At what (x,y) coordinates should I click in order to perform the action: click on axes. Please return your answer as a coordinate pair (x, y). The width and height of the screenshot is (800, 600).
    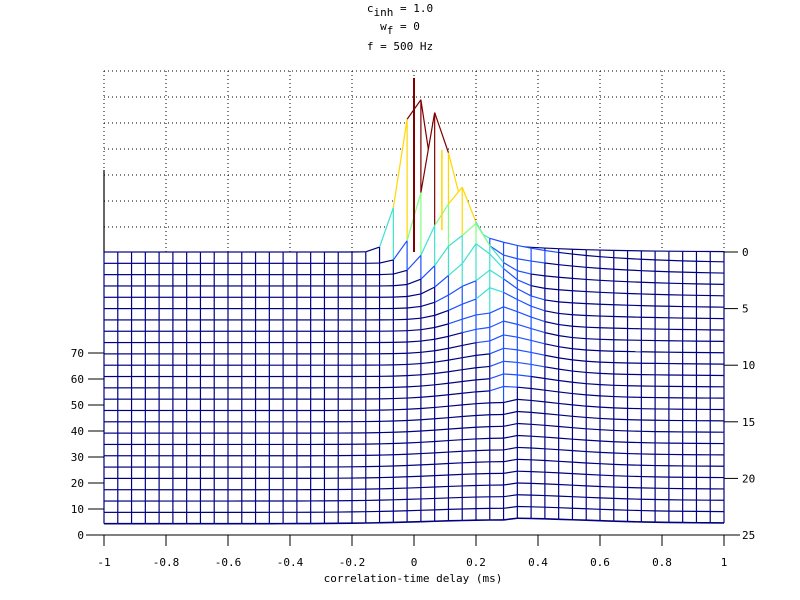
    Looking at the image, I should click on (413, 539).